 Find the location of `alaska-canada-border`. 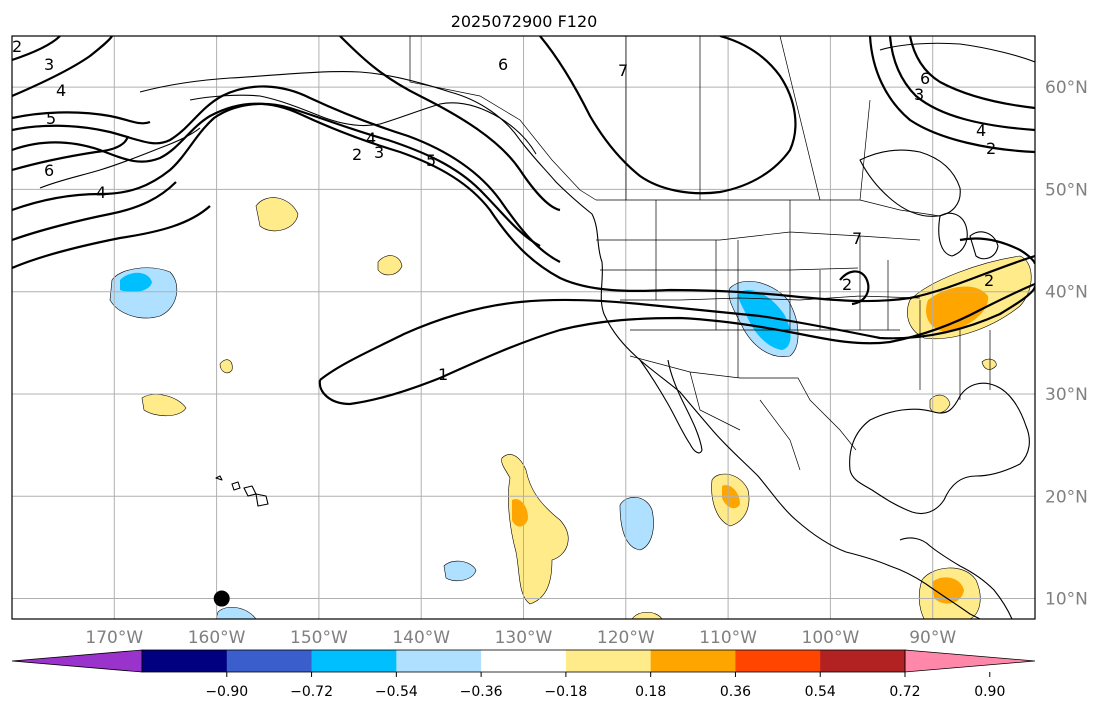

alaska-canada-border is located at coordinates (503, 118).